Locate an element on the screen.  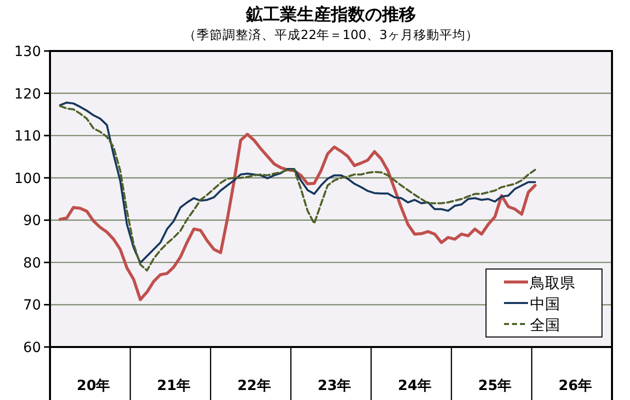
x-tick-label: 20年 is located at coordinates (93, 386).